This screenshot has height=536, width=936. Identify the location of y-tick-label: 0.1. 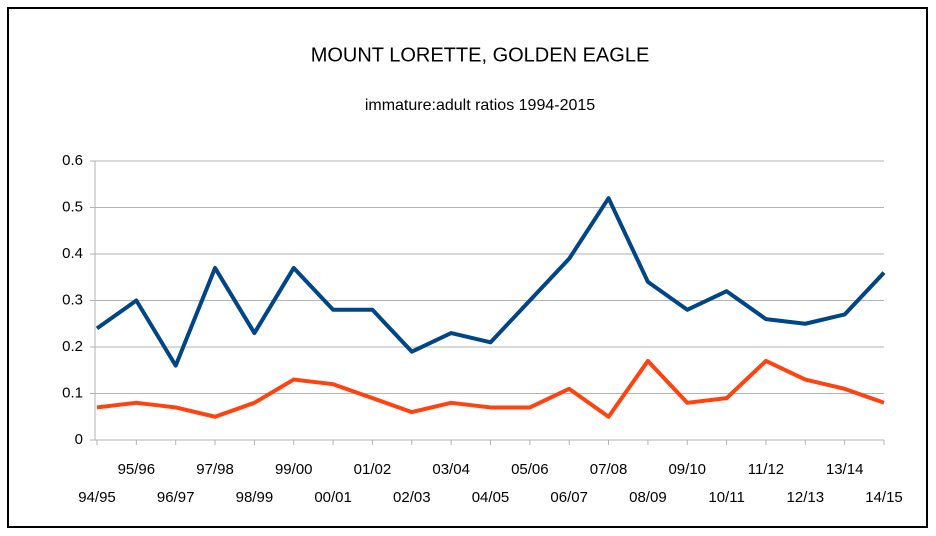
(72, 392).